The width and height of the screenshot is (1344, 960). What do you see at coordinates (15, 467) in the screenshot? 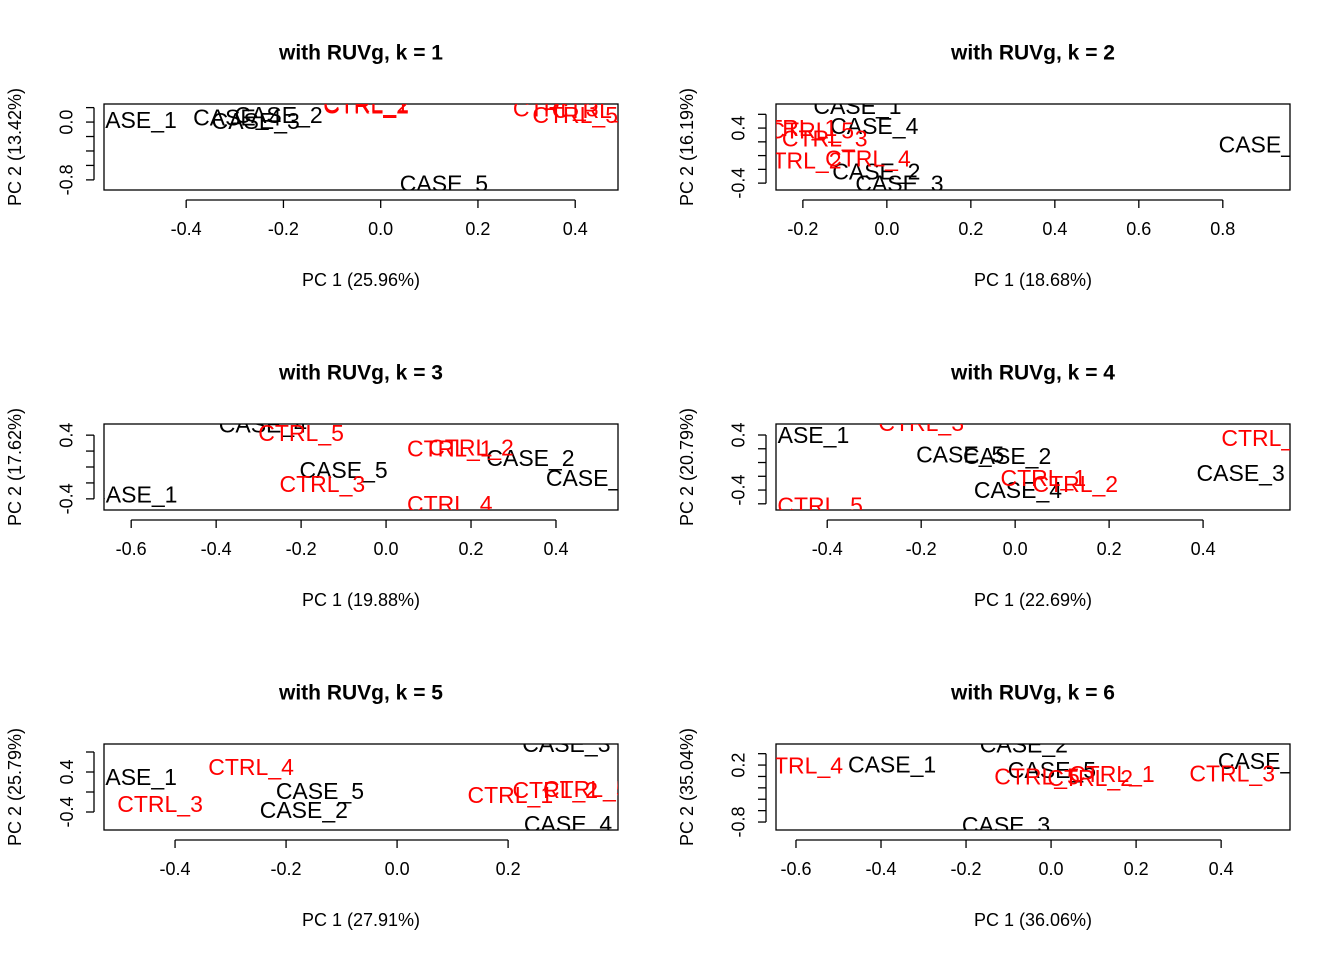
I see `y-axis-label: PC 2 (17.62%)` at bounding box center [15, 467].